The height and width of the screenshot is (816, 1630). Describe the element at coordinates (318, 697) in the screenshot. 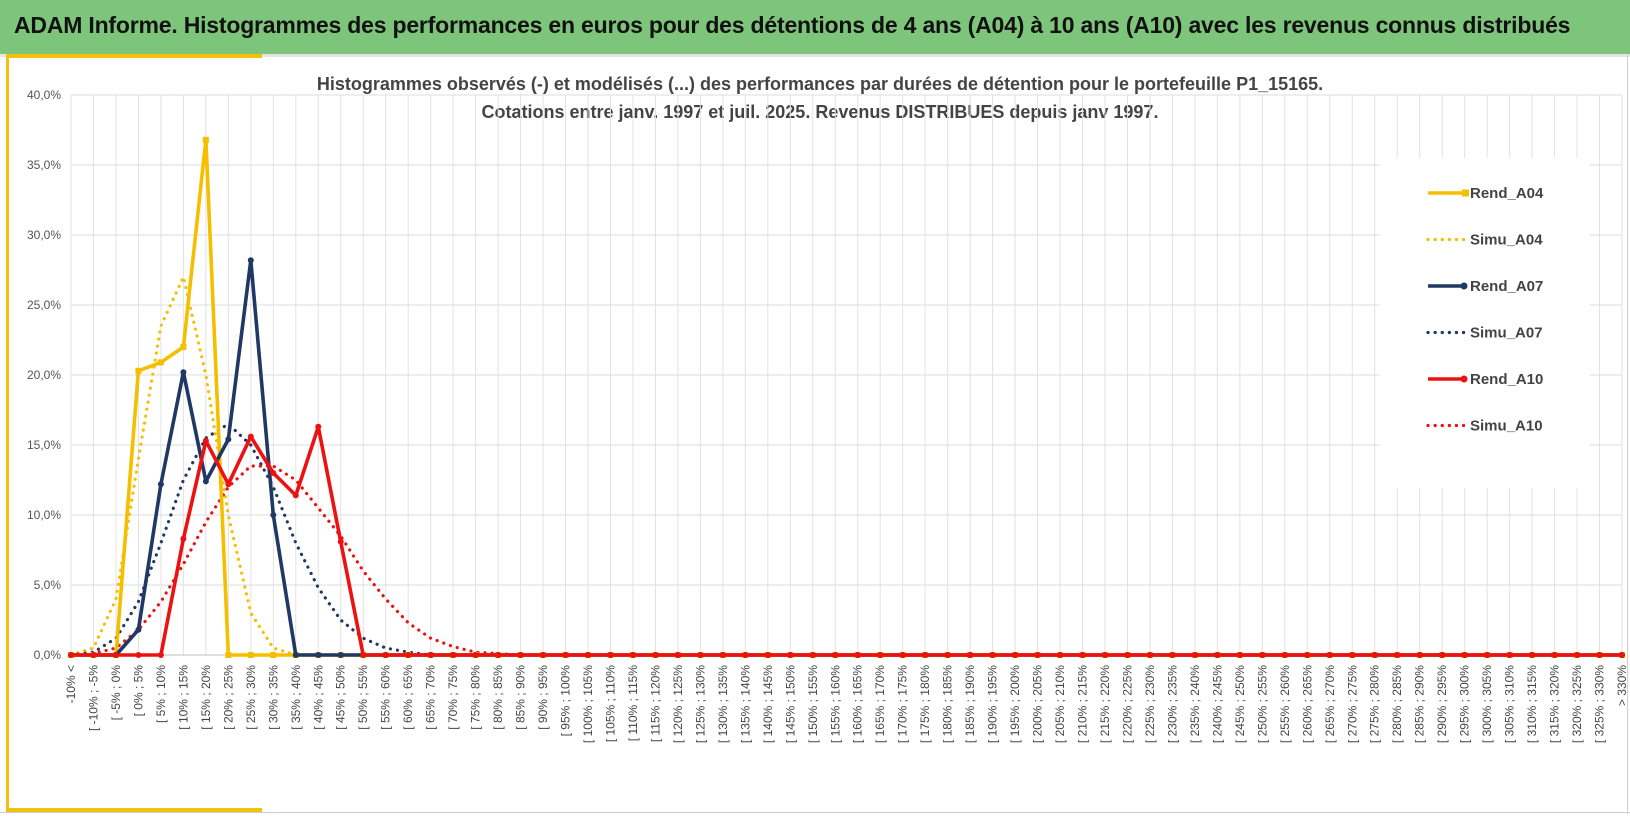

I see `x-tick-label: [ 40% ; 45%` at that location.